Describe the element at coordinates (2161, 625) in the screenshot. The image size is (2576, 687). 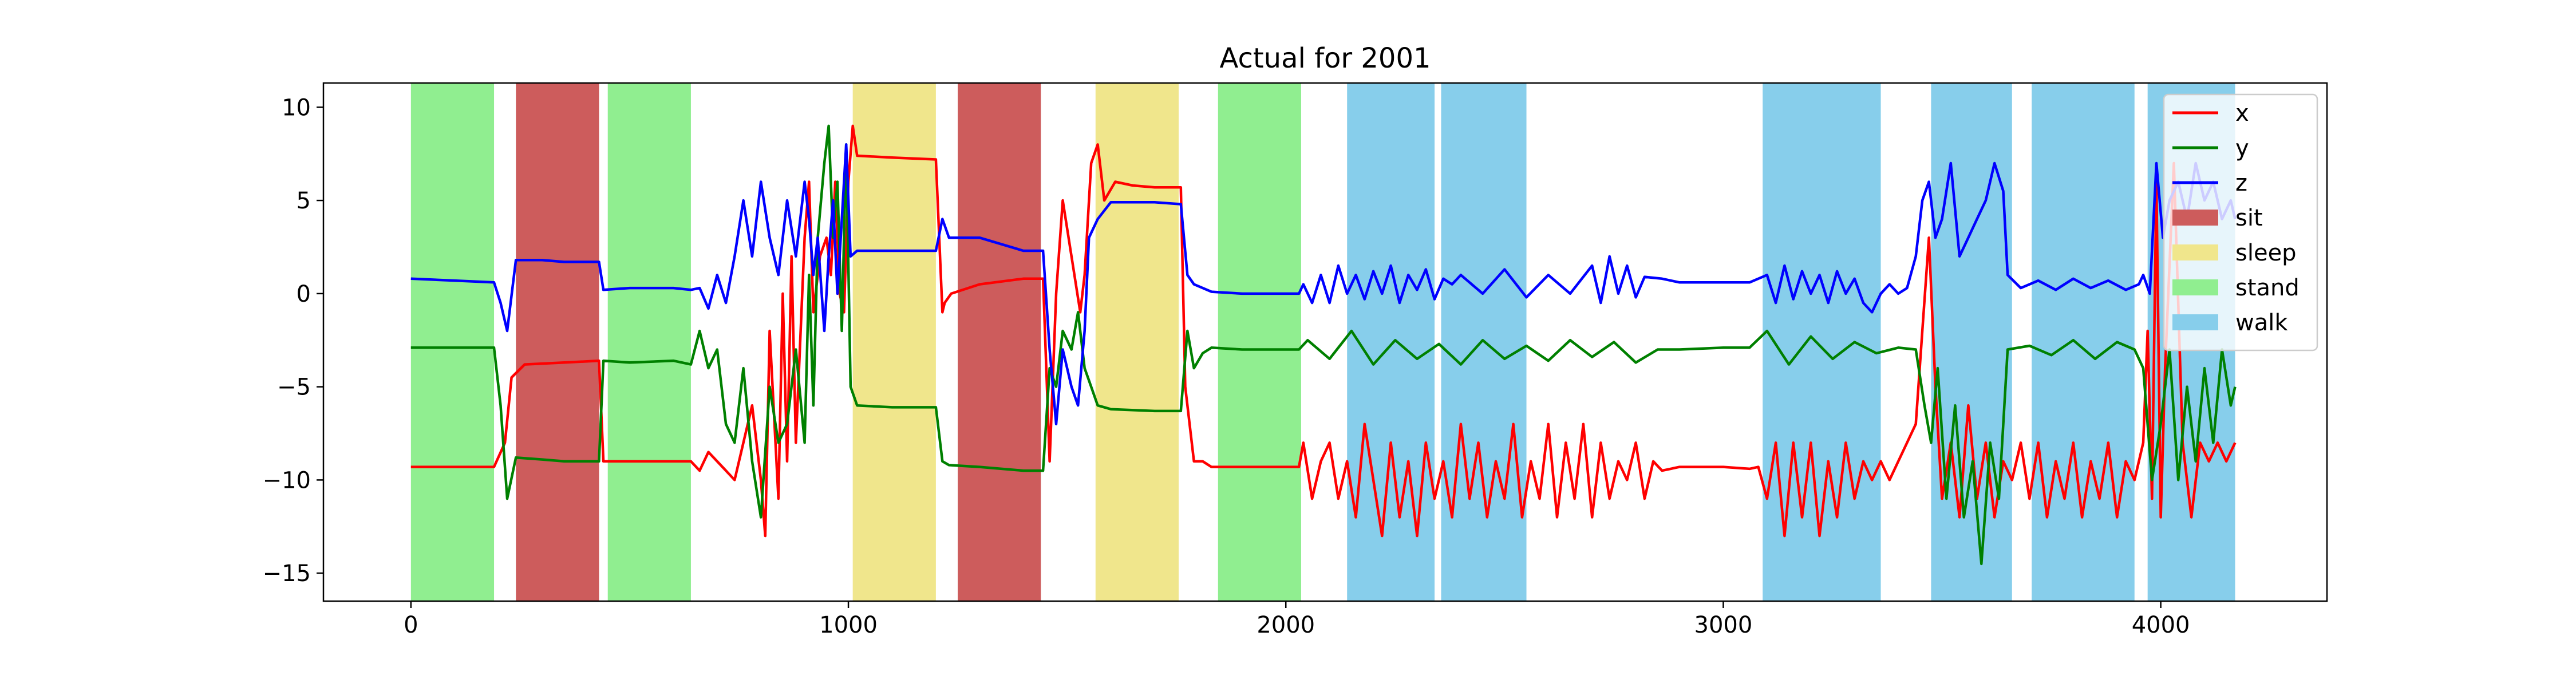
I see `x-tick-label: 4000` at that location.